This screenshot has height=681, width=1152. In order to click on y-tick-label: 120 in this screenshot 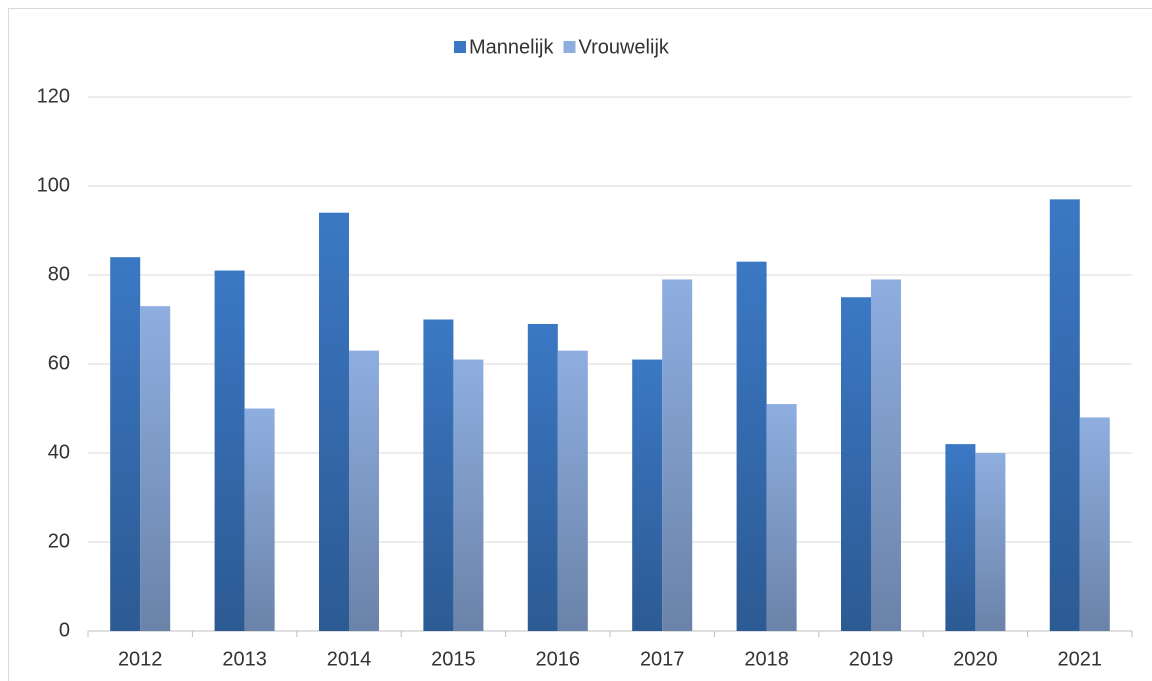, I will do `click(53, 96)`.